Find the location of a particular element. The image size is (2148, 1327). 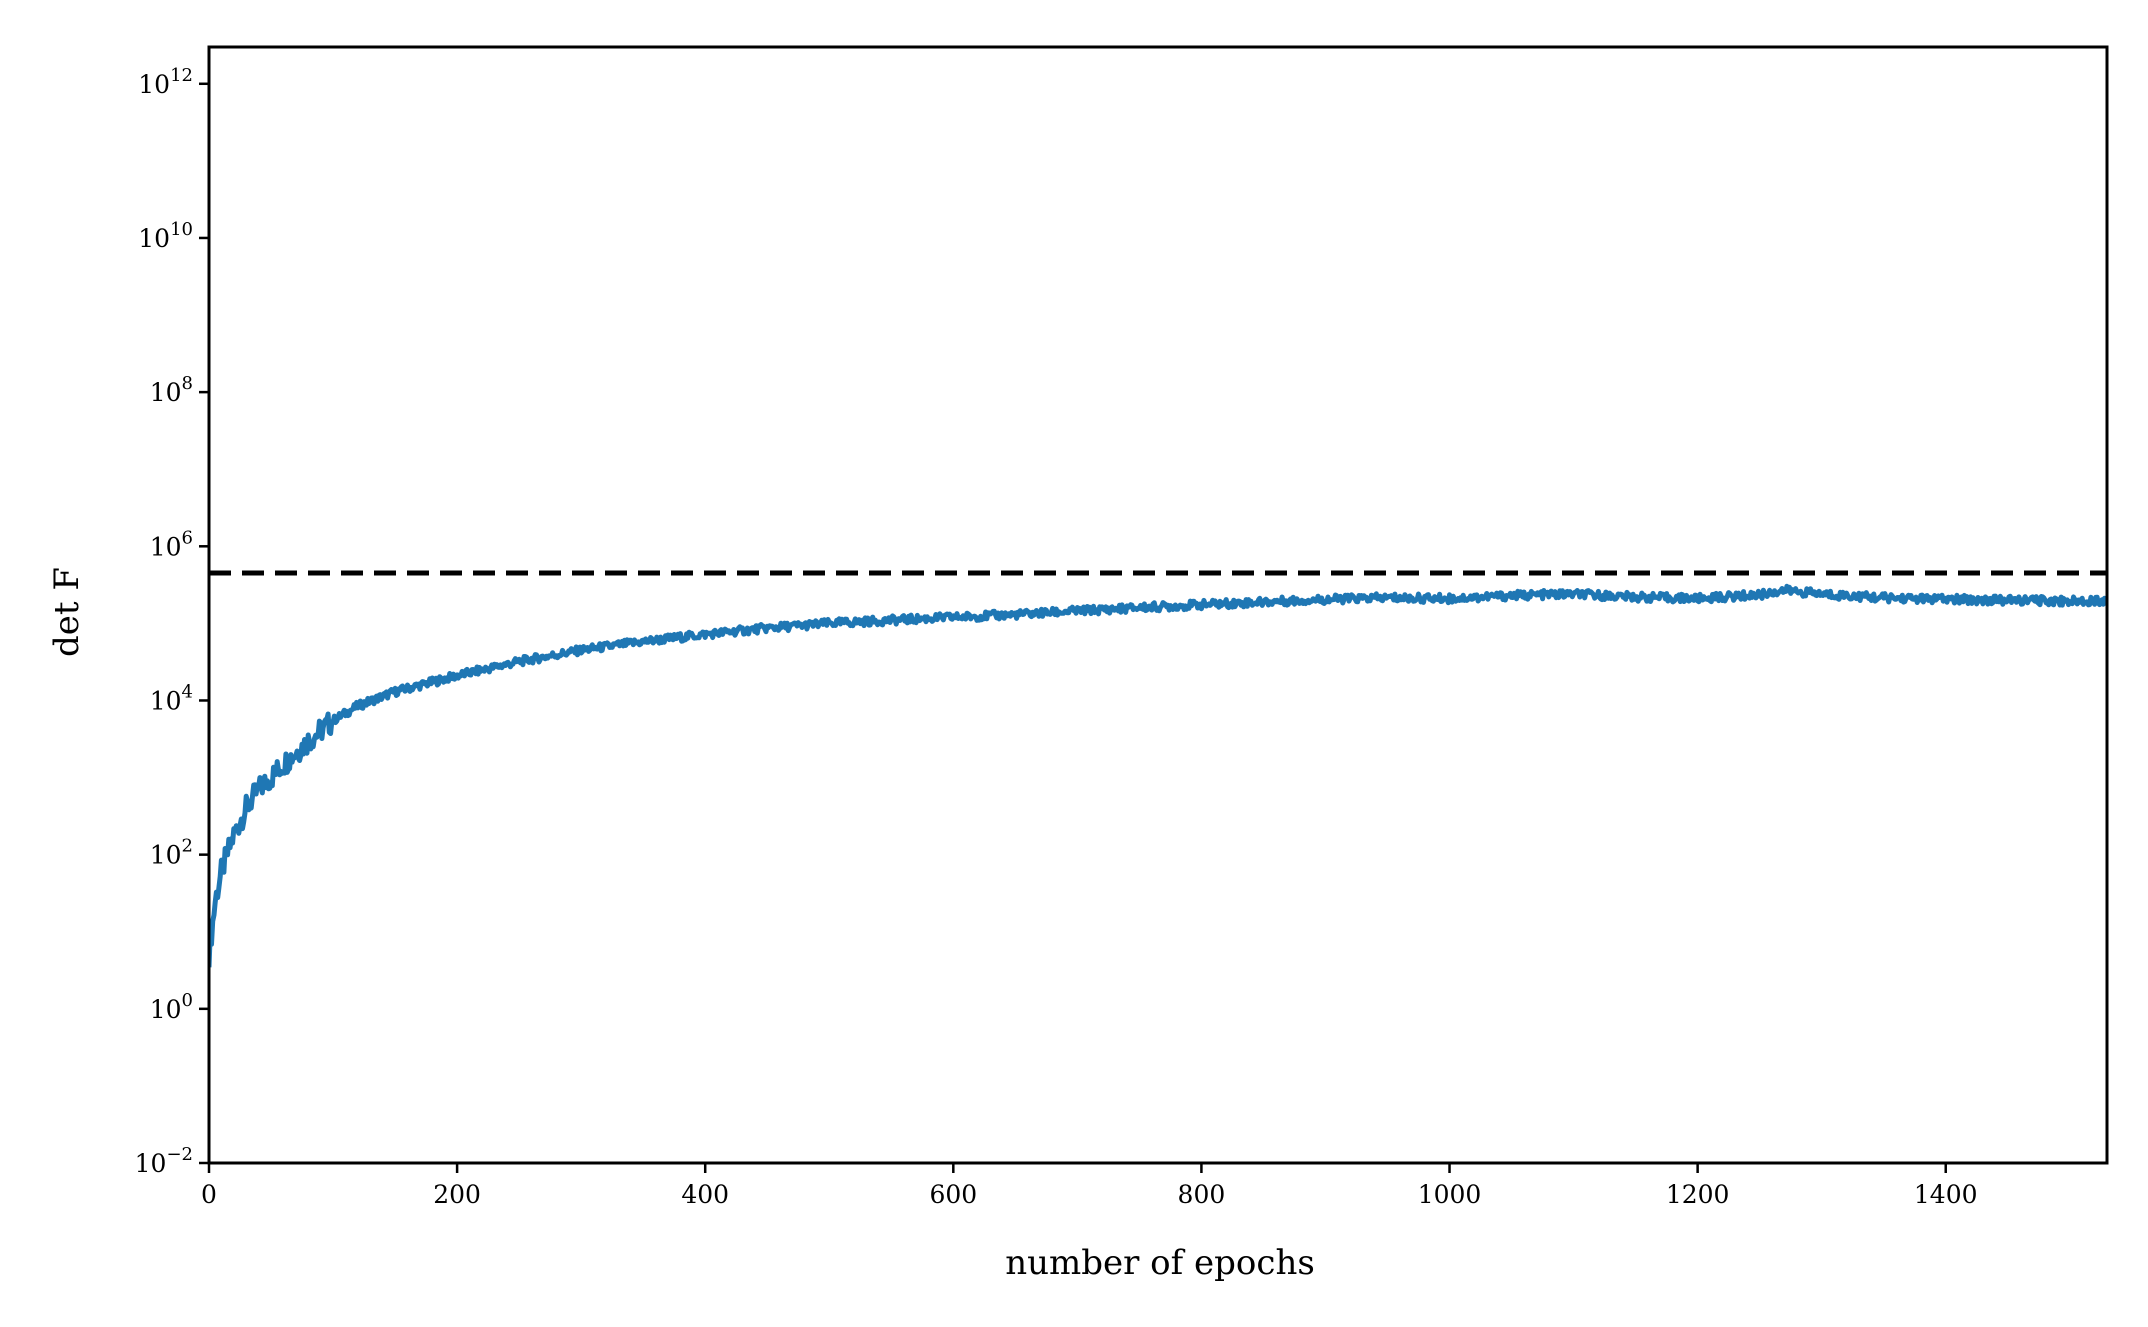

y-axis-label: det F is located at coordinates (67, 612).